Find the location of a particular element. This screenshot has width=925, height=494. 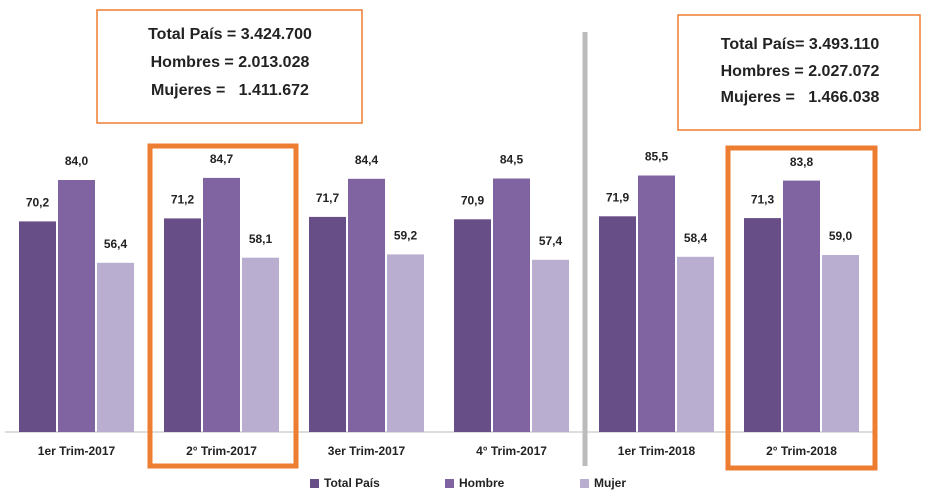

value-label: 58,4 is located at coordinates (696, 238).